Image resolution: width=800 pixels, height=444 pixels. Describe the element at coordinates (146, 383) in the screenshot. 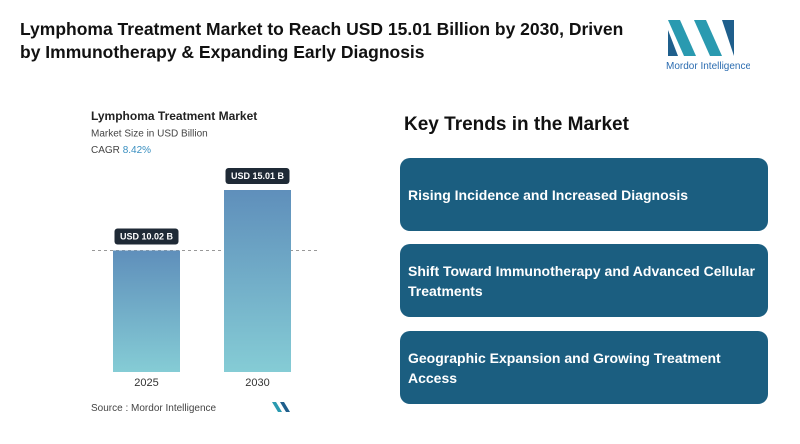

I see `x-tick-label: 2025` at that location.